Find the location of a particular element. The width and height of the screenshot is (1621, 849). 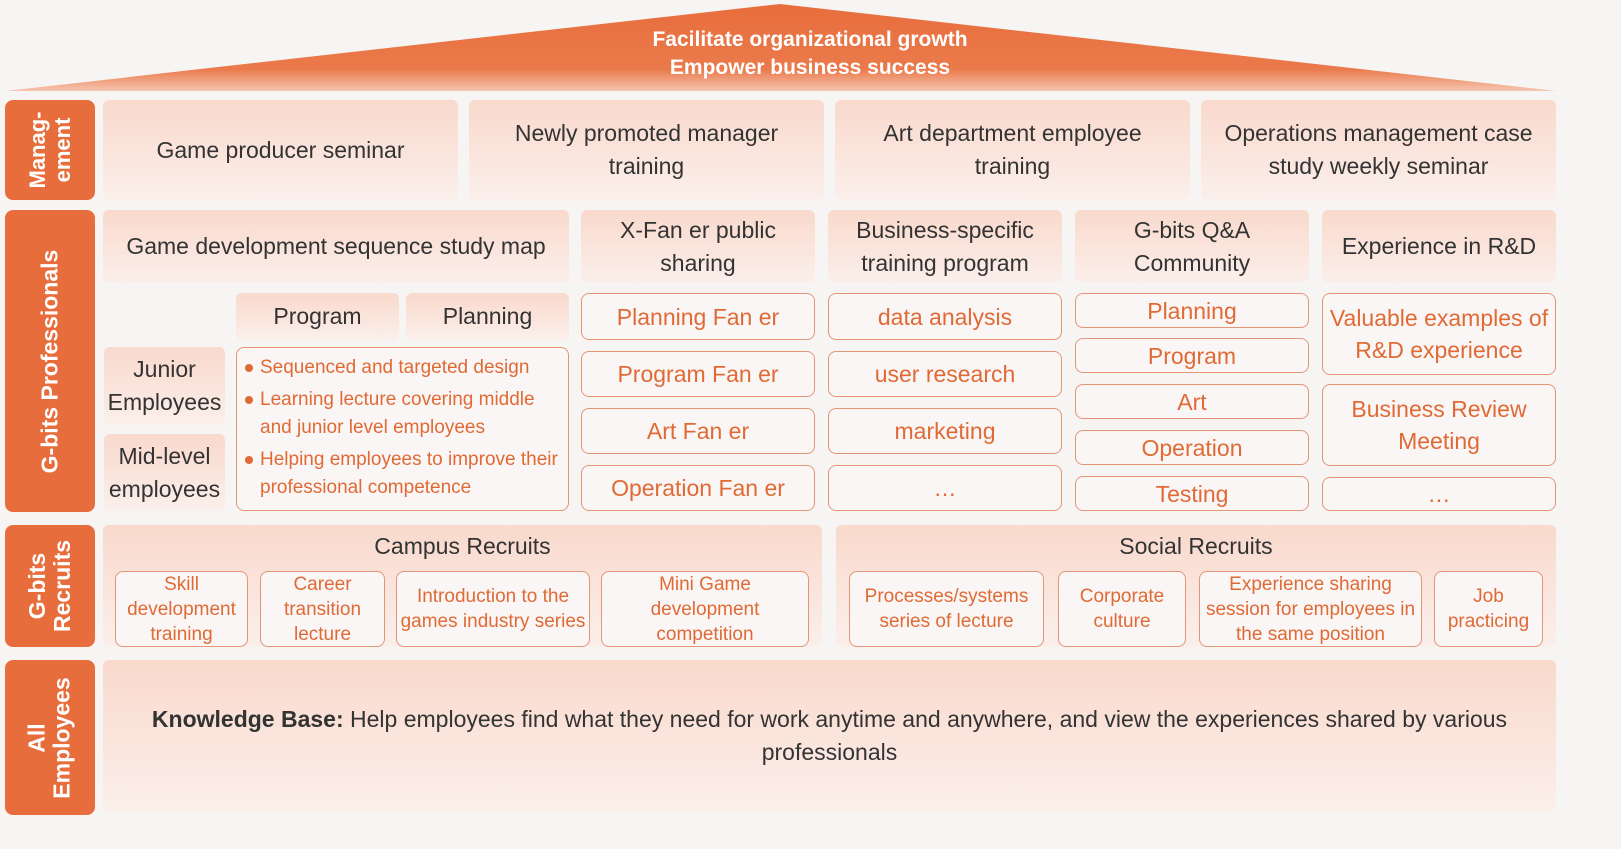

social-item: Corporate culture is located at coordinates (1122, 609).